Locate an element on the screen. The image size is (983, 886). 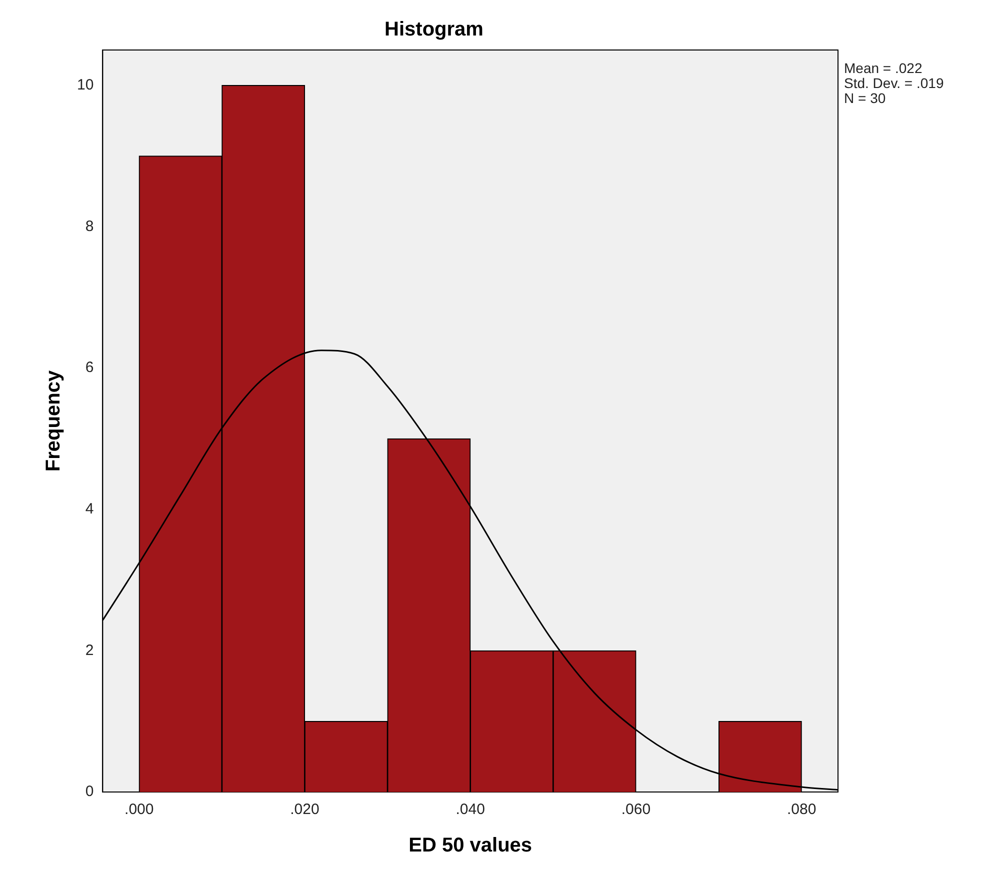
y-tick-label: 8 is located at coordinates (89, 226).